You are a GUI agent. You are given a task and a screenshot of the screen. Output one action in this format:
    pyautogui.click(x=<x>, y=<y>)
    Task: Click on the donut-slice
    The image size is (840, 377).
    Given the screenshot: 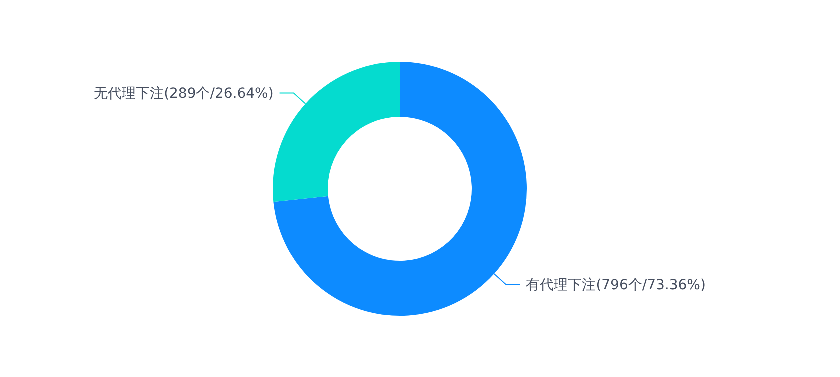 What is the action you would take?
    pyautogui.click(x=336, y=132)
    